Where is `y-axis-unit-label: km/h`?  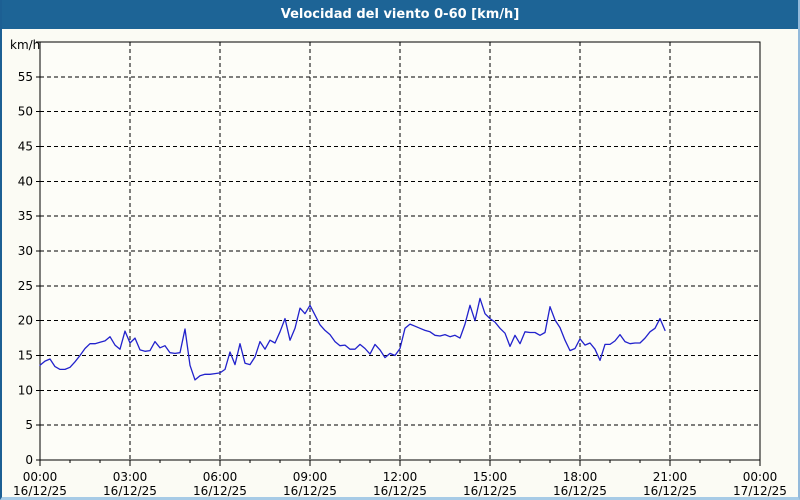 y-axis-unit-label: km/h is located at coordinates (25, 45).